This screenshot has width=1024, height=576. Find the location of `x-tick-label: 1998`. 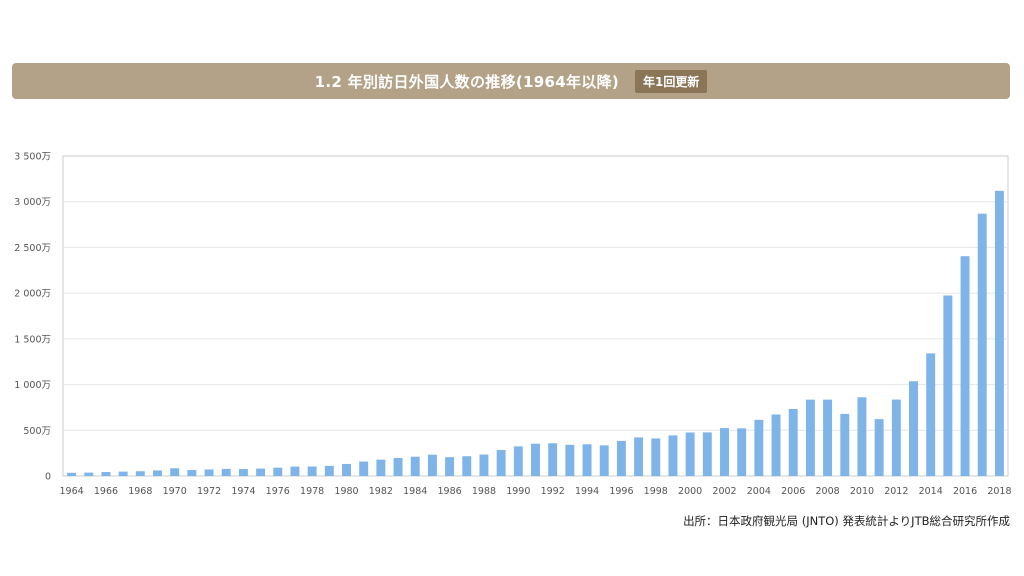

x-tick-label: 1998 is located at coordinates (656, 491).